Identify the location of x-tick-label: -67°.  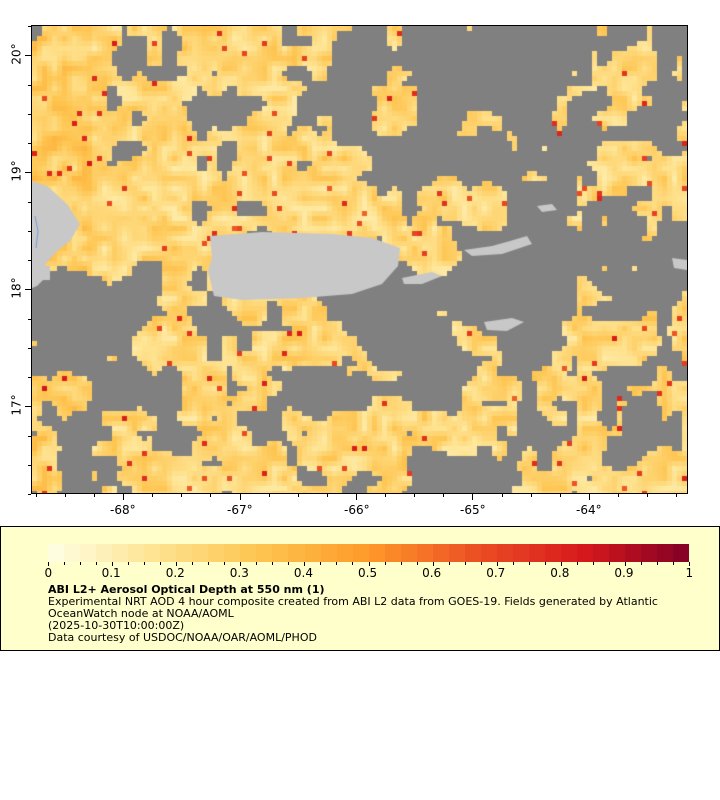
(240, 510).